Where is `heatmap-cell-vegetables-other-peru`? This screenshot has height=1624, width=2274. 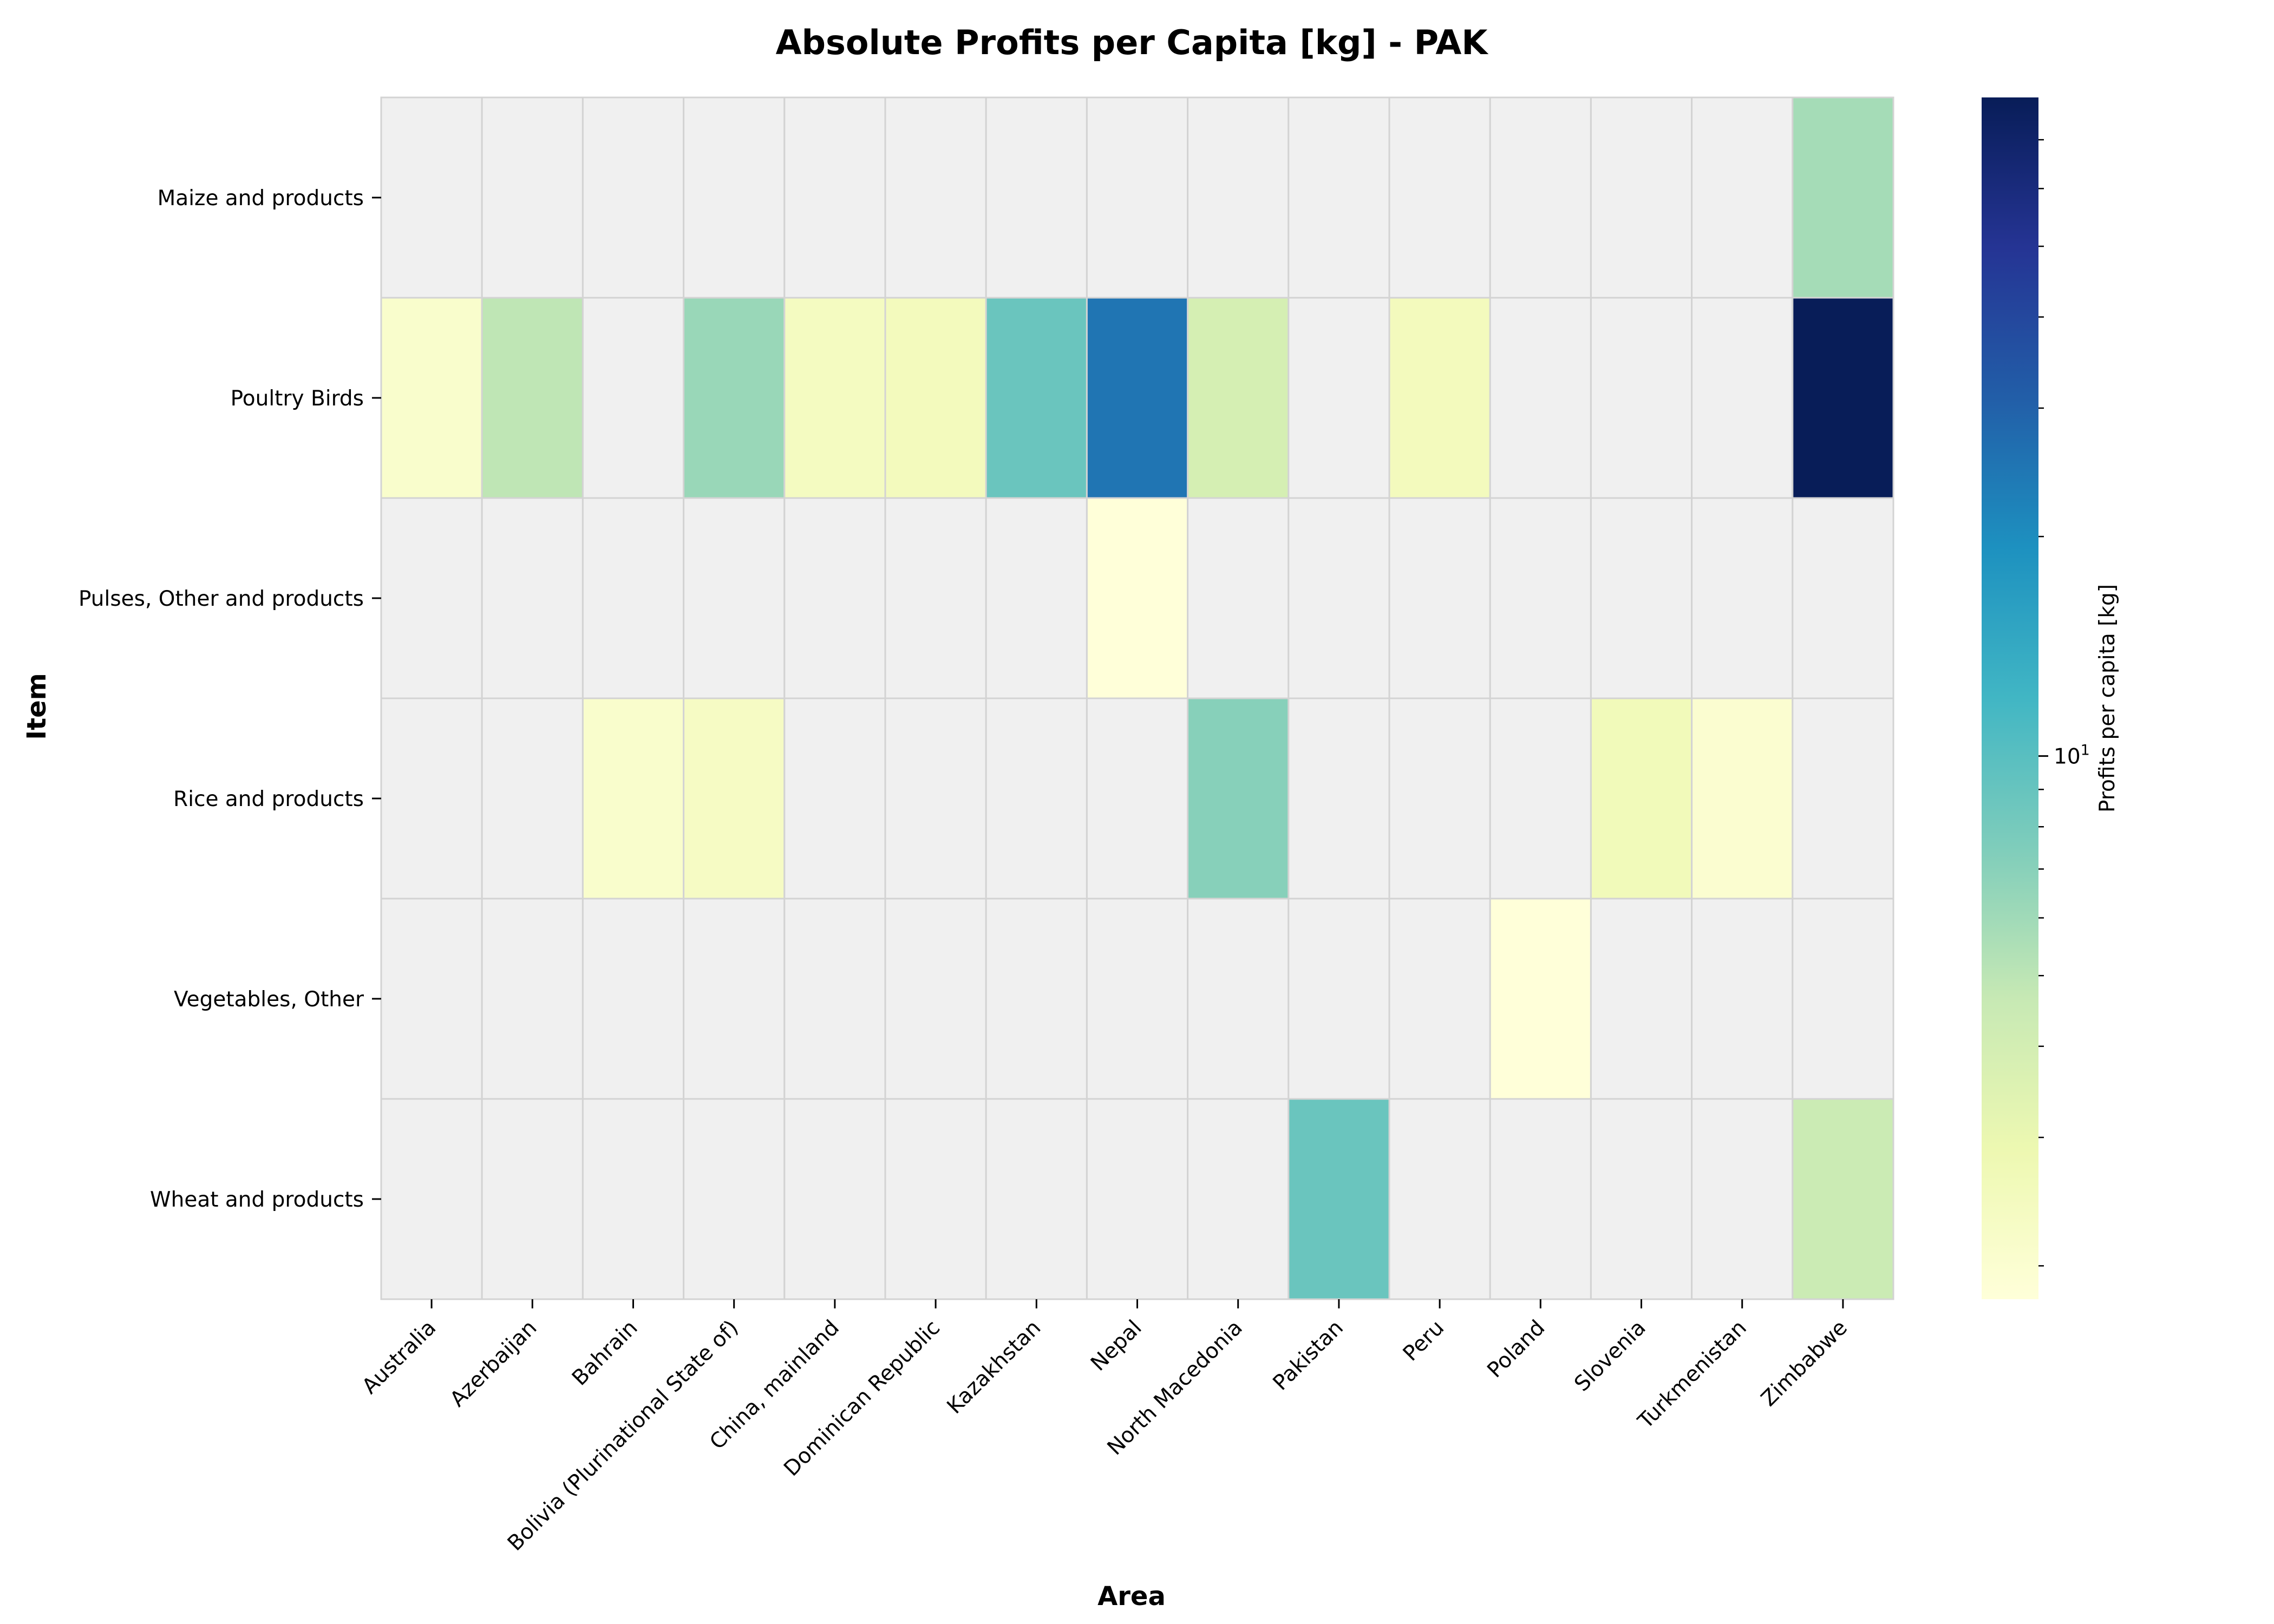
heatmap-cell-vegetables-other-peru is located at coordinates (1440, 999).